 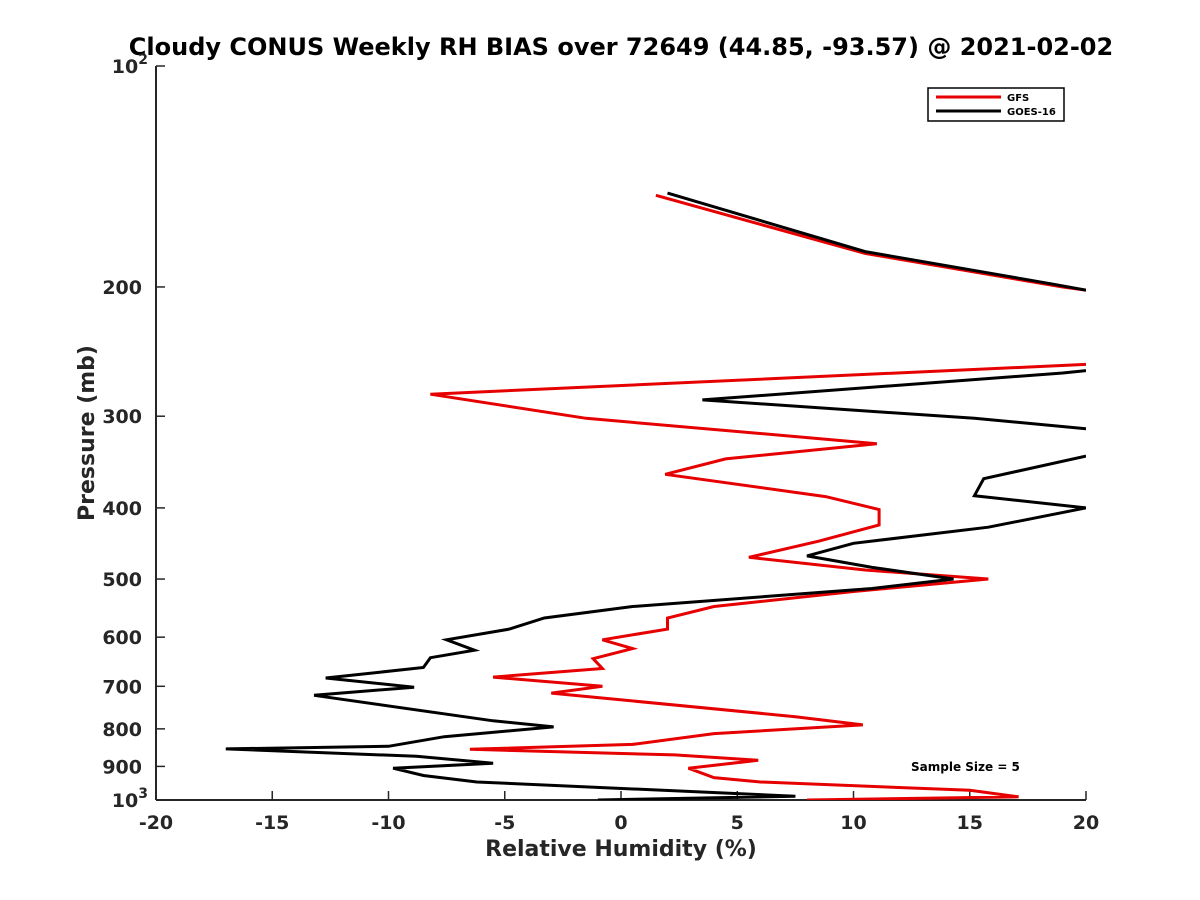 I want to click on x-tick-label: 10, so click(x=853, y=823).